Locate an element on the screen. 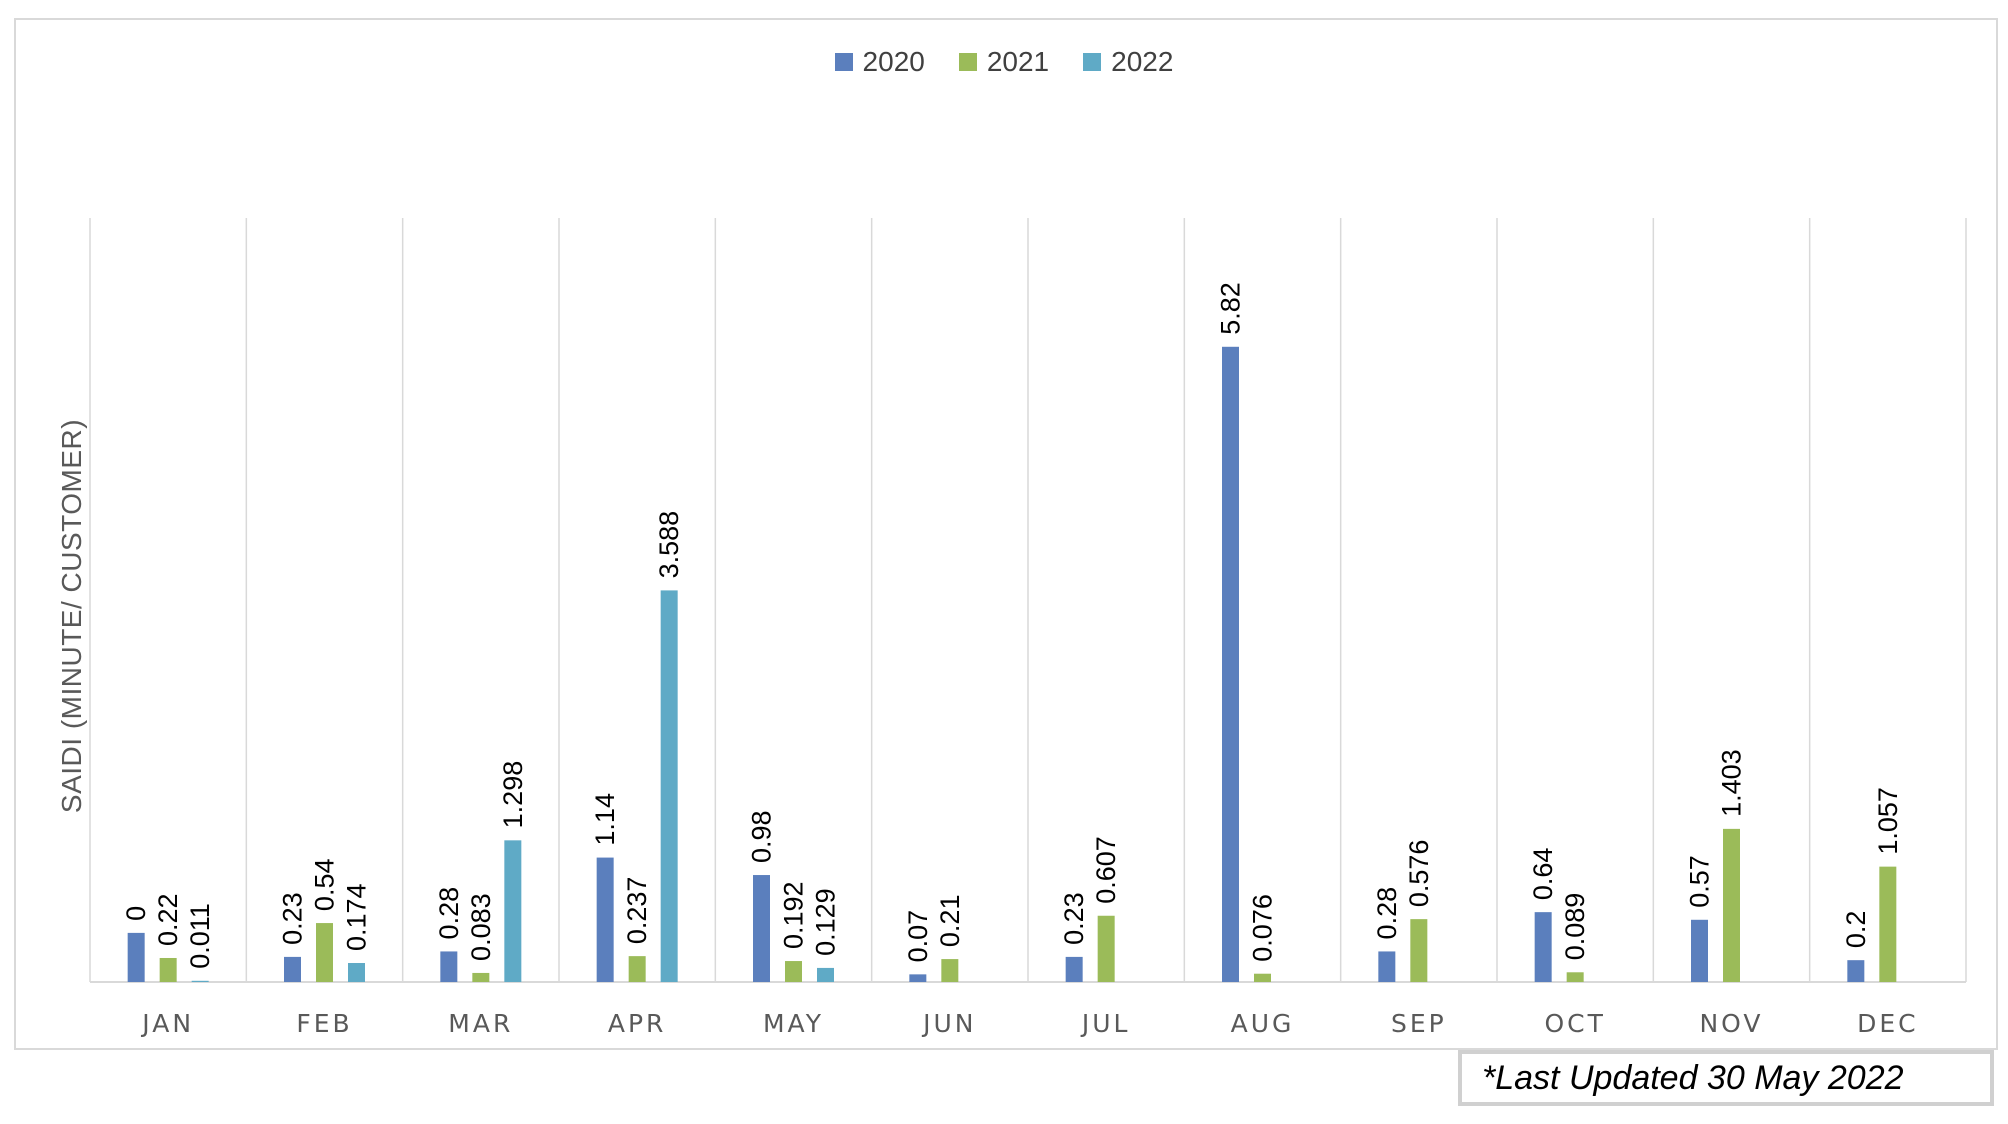 This screenshot has width=2008, height=1124. legend: 2020 2021 2022 is located at coordinates (1004, 62).